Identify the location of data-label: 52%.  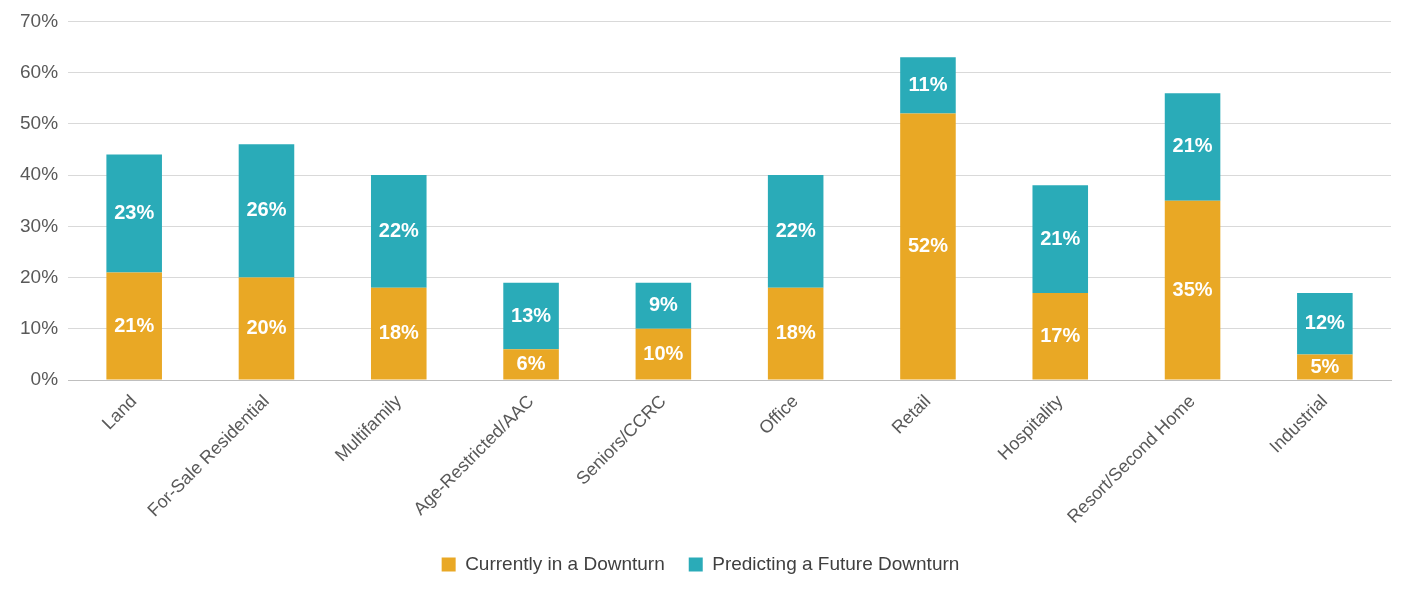
(928, 245).